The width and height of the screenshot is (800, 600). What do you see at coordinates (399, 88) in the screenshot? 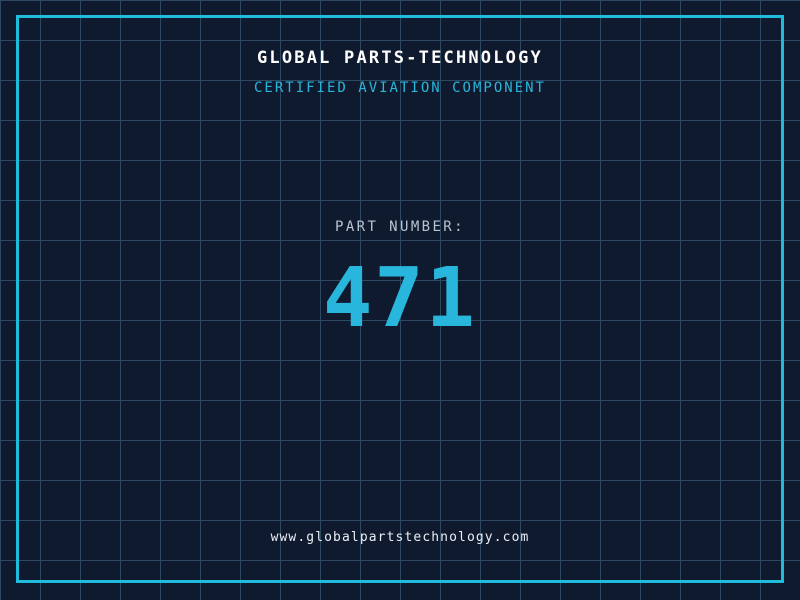
I see `certification-subtitle: CERTIFIED AVIATION COMPONENT` at bounding box center [399, 88].